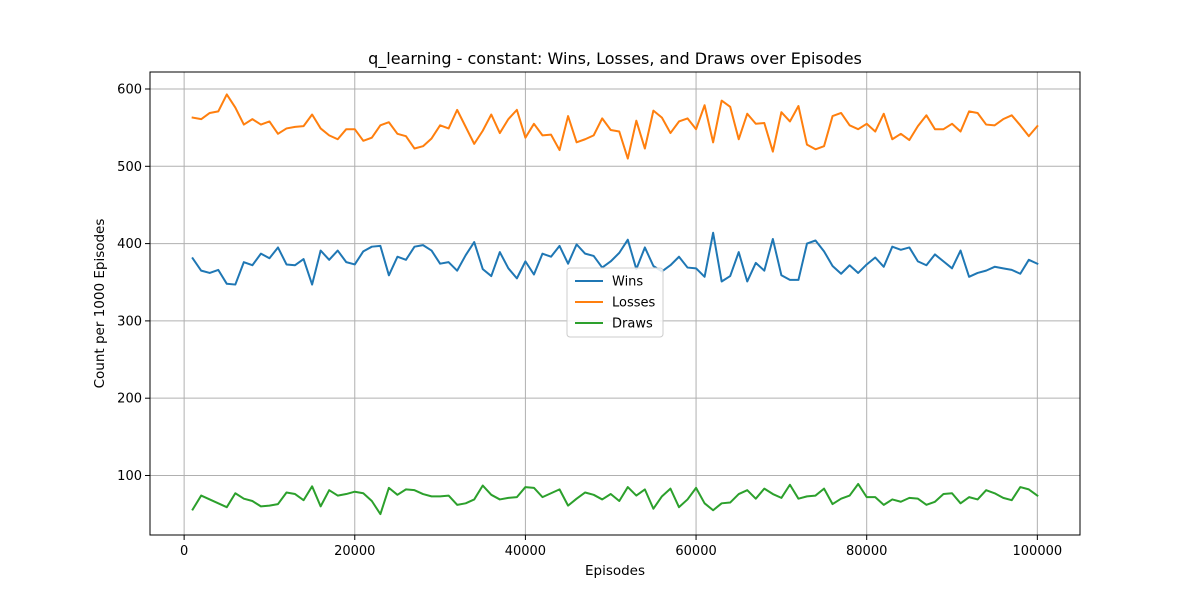 This screenshot has width=1200, height=604. Describe the element at coordinates (866, 551) in the screenshot. I see `x-tick-label: 80000` at that location.